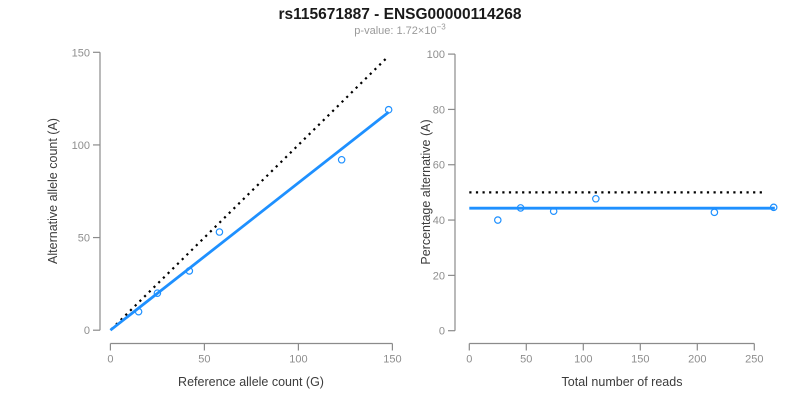 The width and height of the screenshot is (800, 400). I want to click on y-tick-label: 40, so click(439, 221).